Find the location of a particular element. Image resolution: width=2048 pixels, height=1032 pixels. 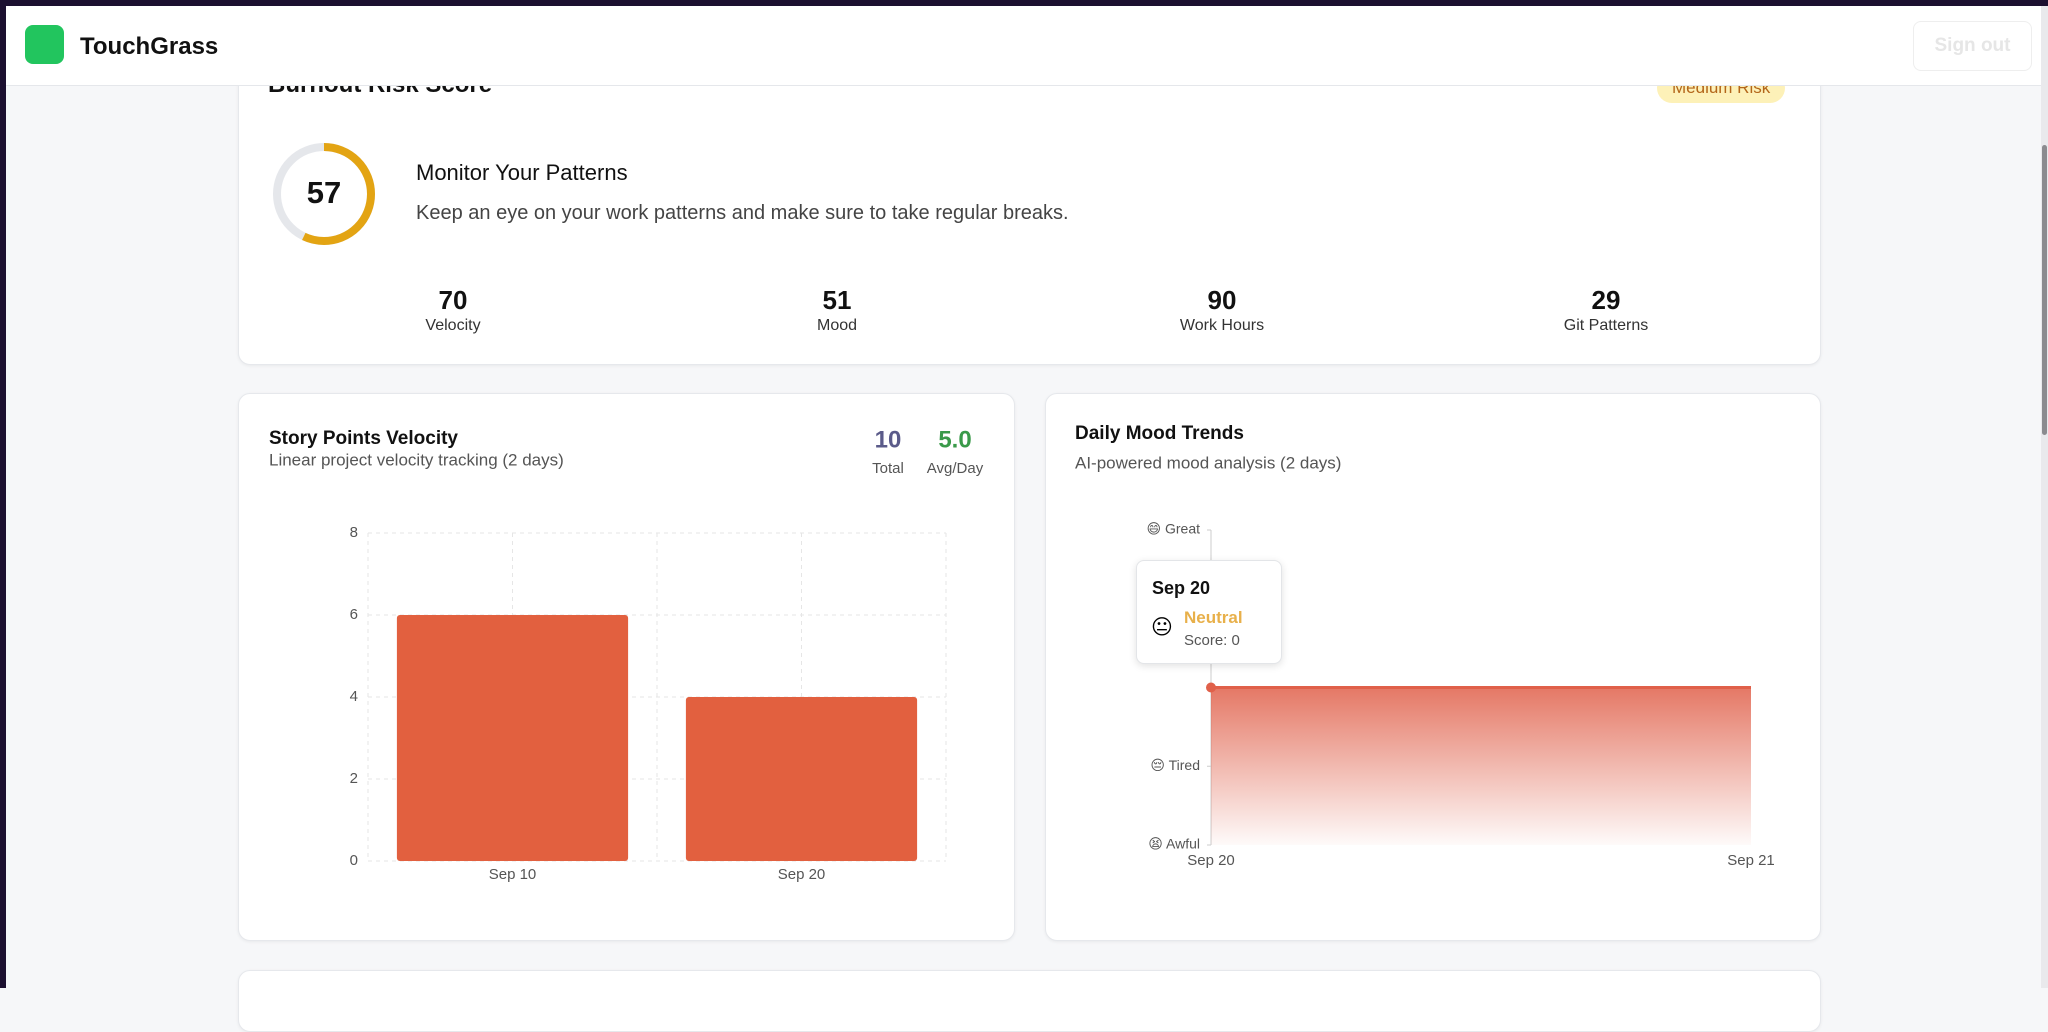

y-tick-label: 😫 Awful is located at coordinates (1174, 844).